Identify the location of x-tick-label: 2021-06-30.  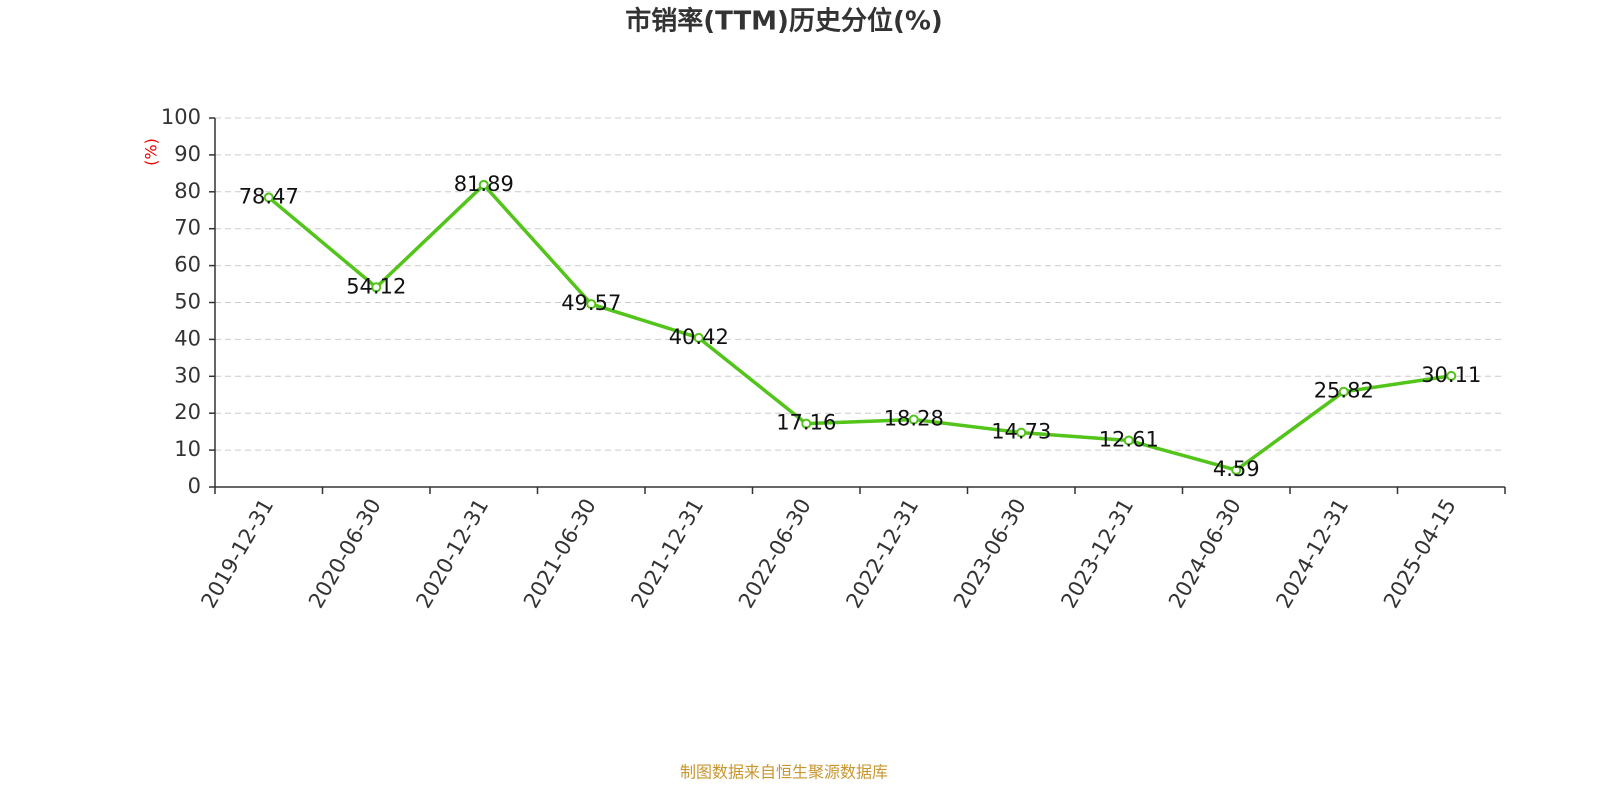
(560, 554).